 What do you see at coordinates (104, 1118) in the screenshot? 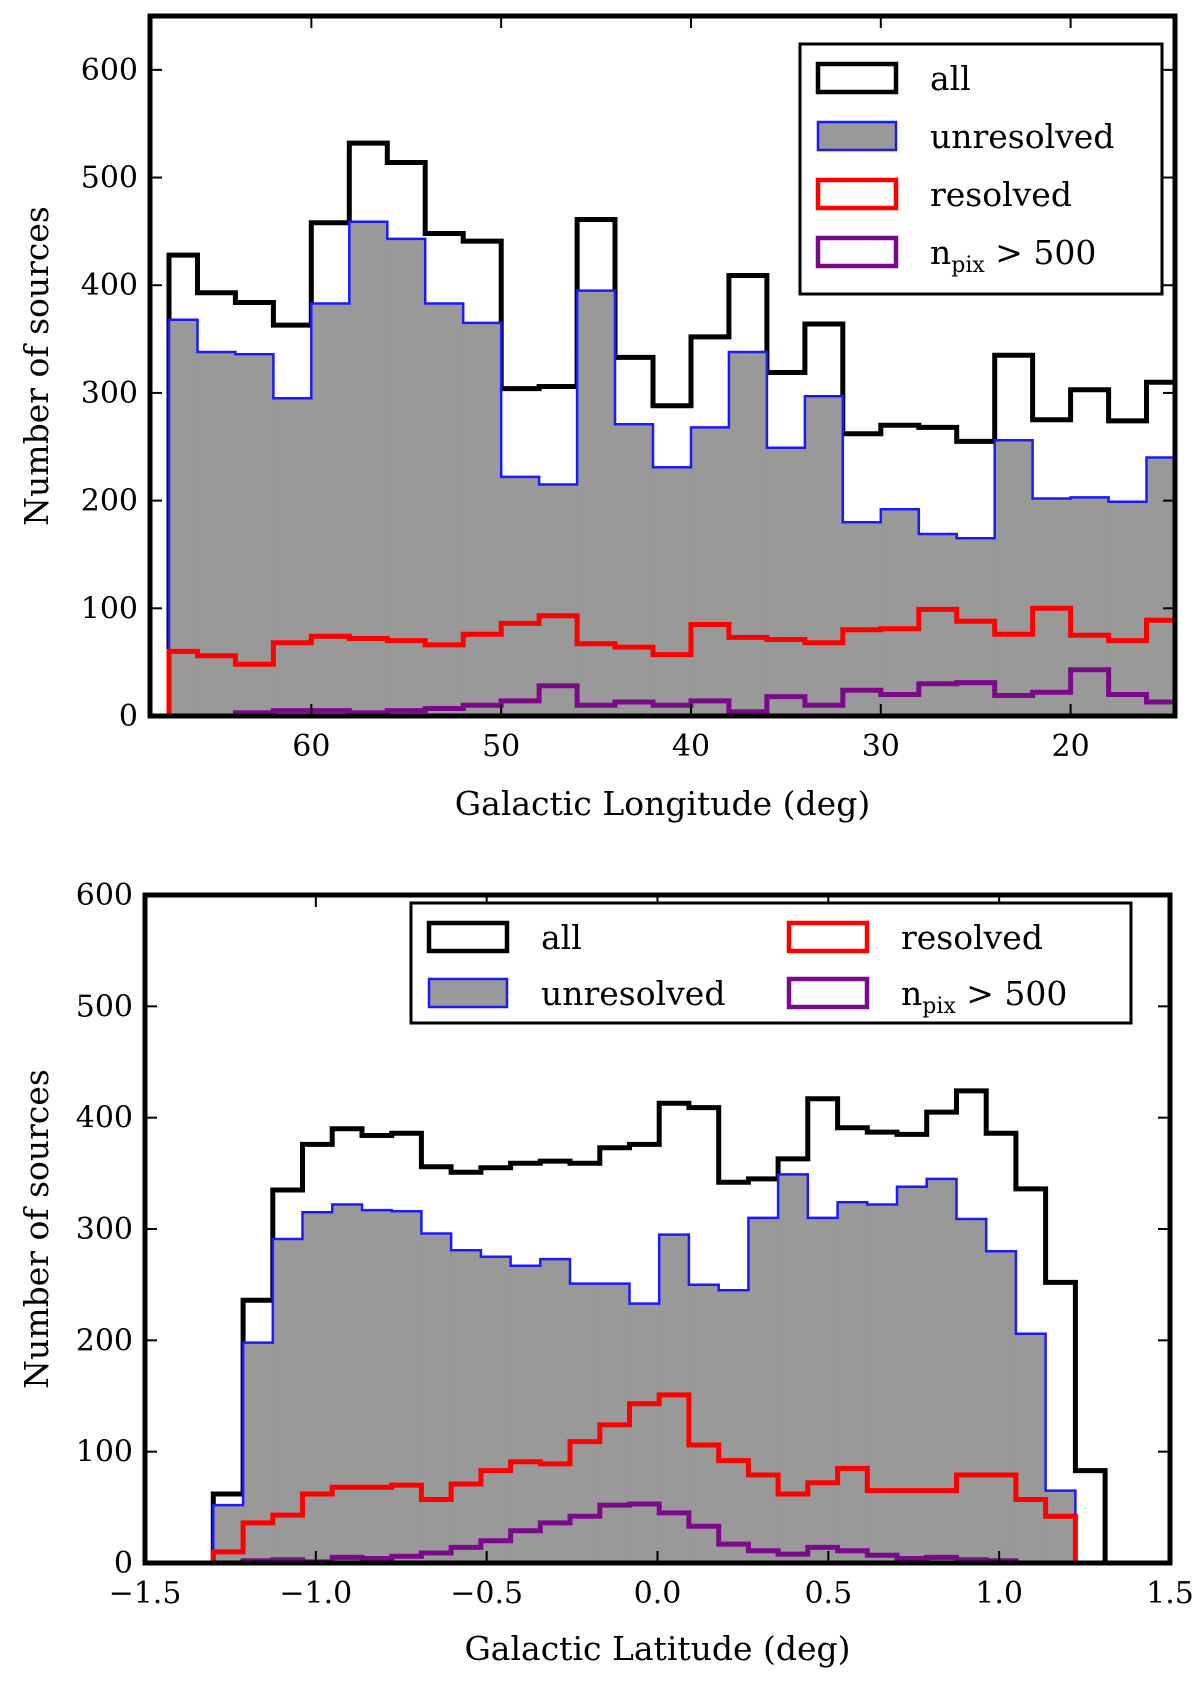
I see `y-tick-label: 400` at bounding box center [104, 1118].